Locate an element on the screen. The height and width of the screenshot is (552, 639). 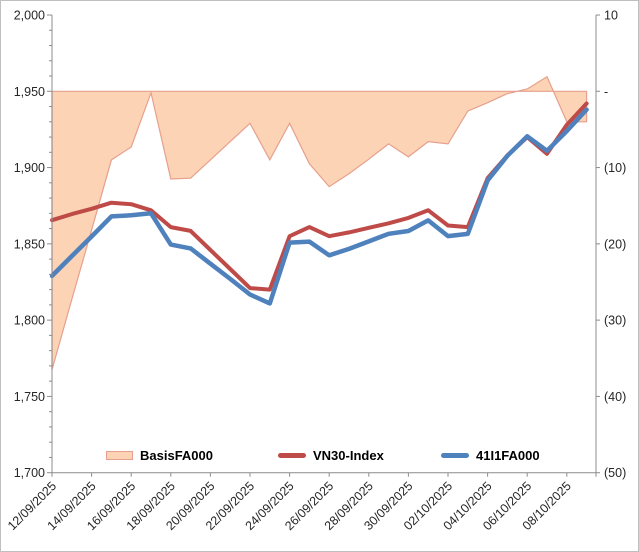
basis-area-swatch-icon is located at coordinates (119, 455).